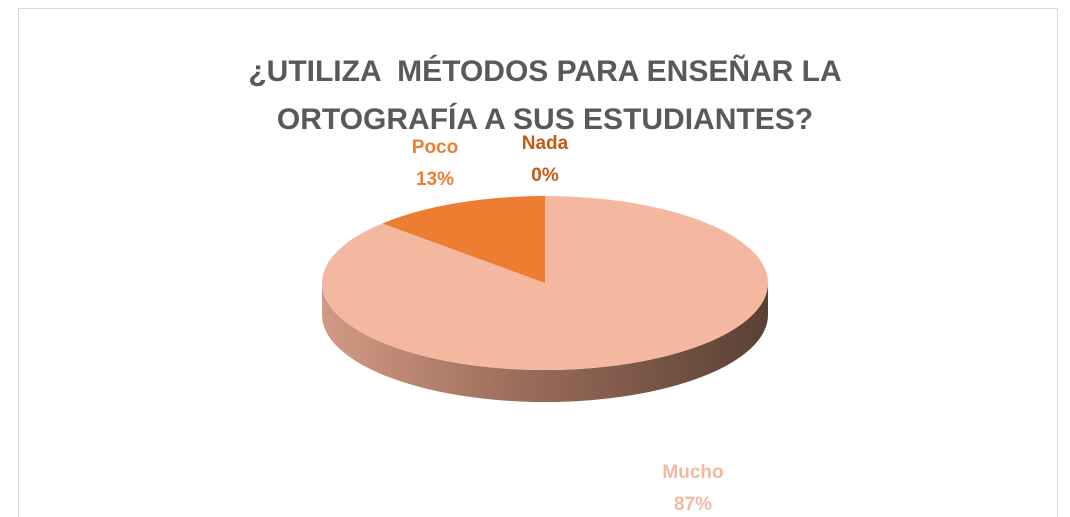 Image resolution: width=1070 pixels, height=517 pixels. I want to click on data-label-name: Mucho, so click(692, 472).